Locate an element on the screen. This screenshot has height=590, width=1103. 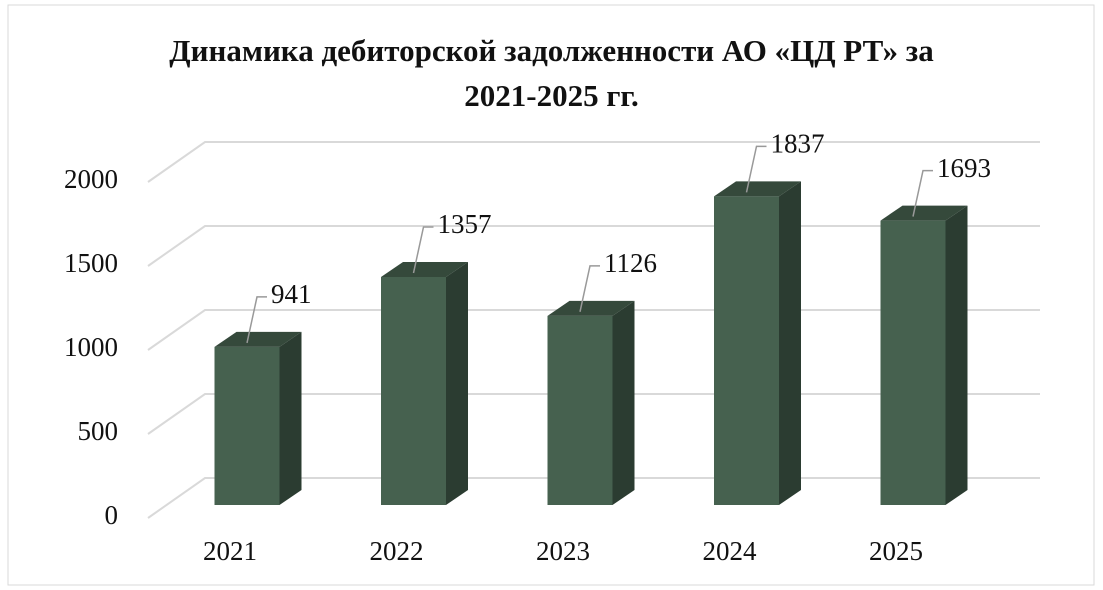
grid-line is located at coordinates (593, 162).